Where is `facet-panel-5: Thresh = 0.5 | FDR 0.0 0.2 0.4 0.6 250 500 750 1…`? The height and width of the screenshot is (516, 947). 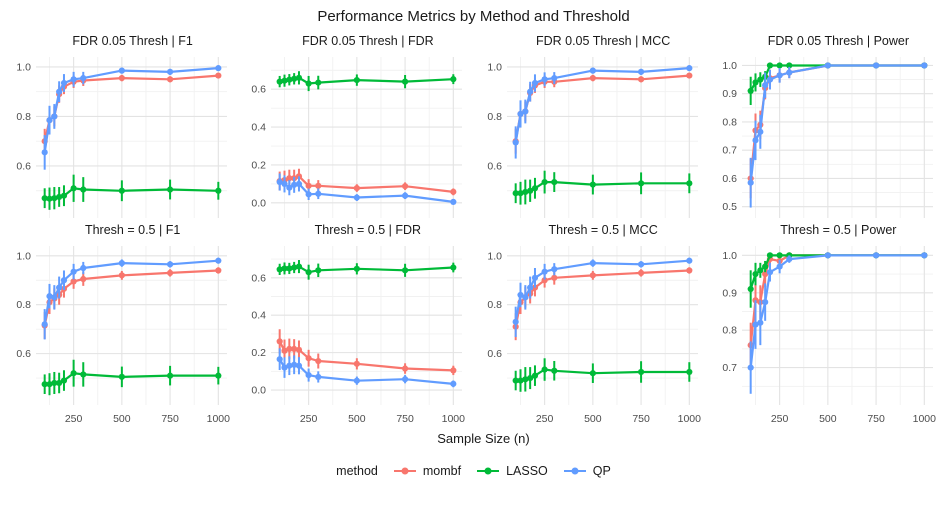
facet-panel-5: Thresh = 0.5 | FDR 0.0 0.2 0.4 0.6 250 500 750 1… is located at coordinates (355, 325).